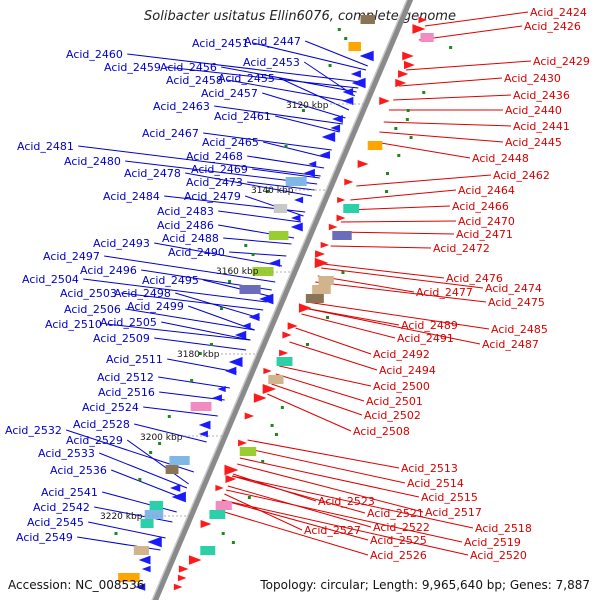 Image resolution: width=600 pixels, height=600 pixels. Describe the element at coordinates (332, 530) in the screenshot. I see `right-gene-label: Acid_2527` at that location.